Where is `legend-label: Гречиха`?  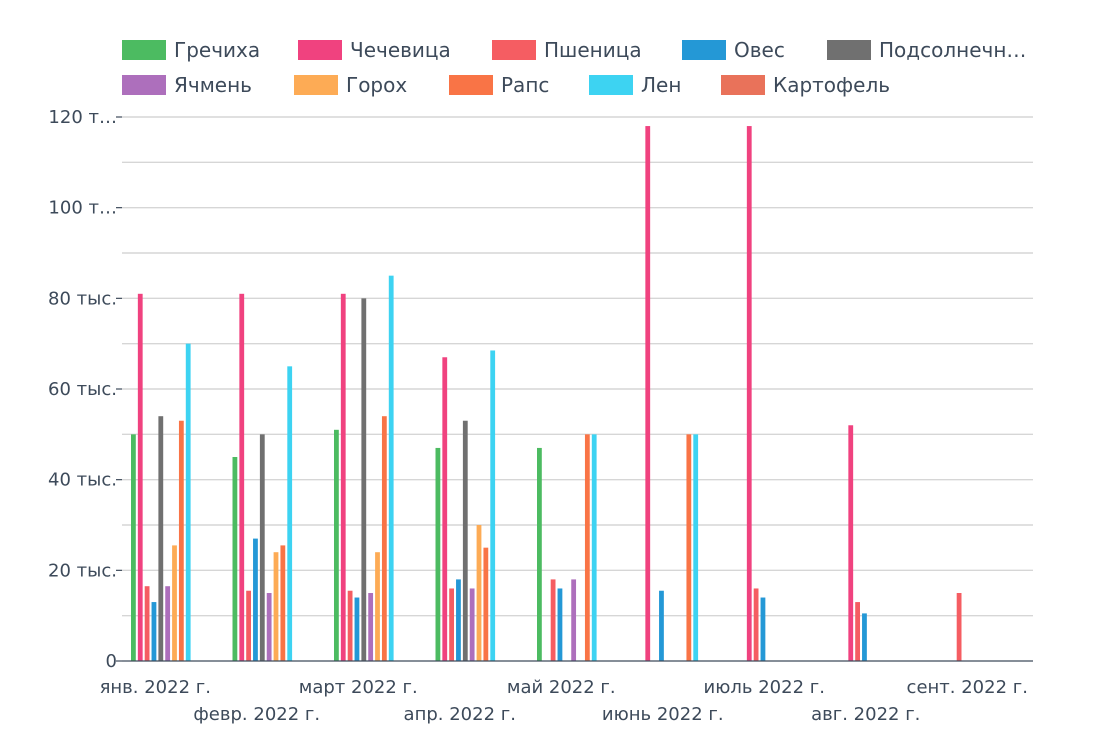 legend-label: Гречиха is located at coordinates (217, 50).